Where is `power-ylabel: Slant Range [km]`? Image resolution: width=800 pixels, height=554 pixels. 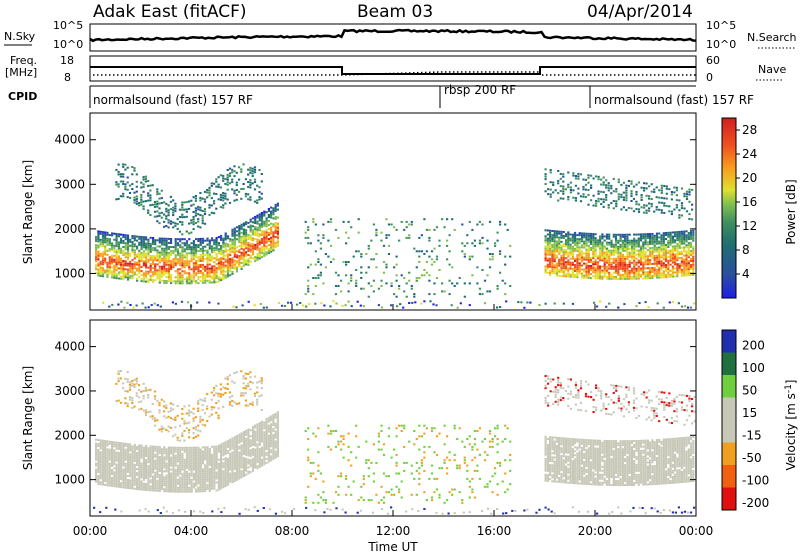 power-ylabel: Slant Range [km] is located at coordinates (28, 212).